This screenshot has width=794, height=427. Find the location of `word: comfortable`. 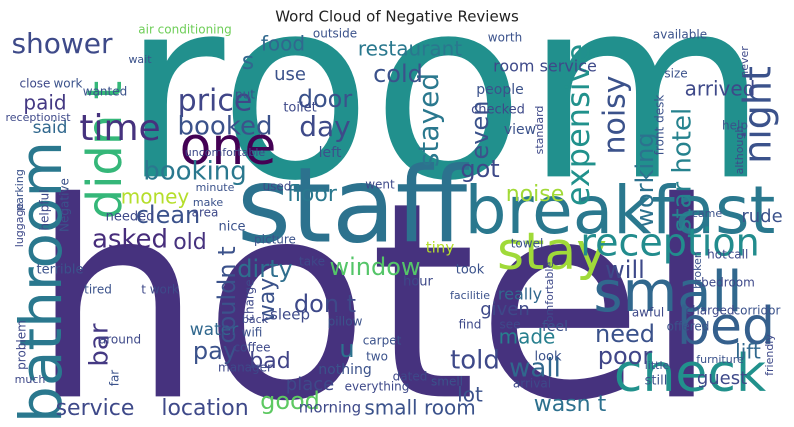

word: comfortable is located at coordinates (549, 295).